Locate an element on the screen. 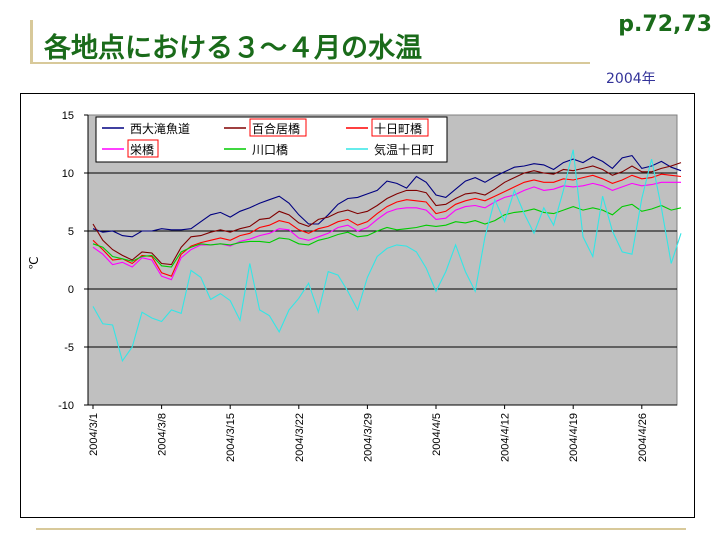 The height and width of the screenshot is (540, 720). y-axis: 15 10 5 0 -5 -10 is located at coordinates (73, 261).